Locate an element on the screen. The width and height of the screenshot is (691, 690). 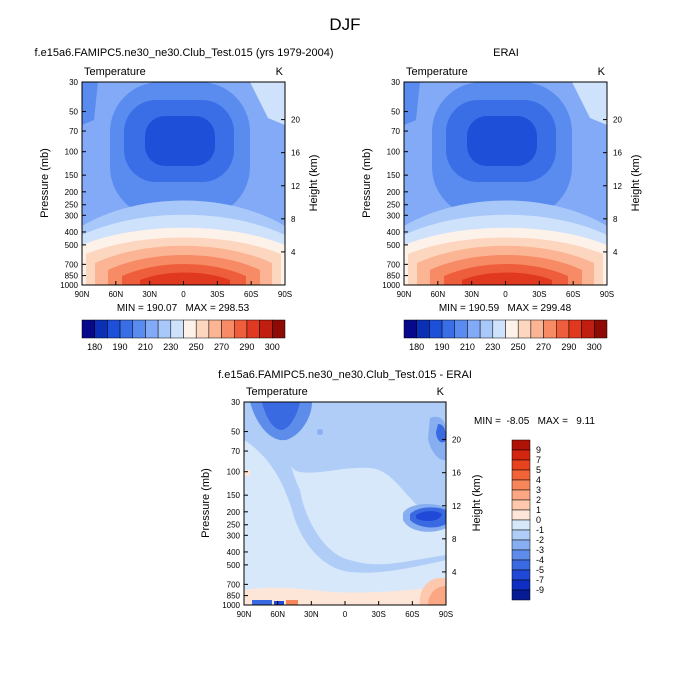
y-tick-label: 150 is located at coordinates (72, 175).